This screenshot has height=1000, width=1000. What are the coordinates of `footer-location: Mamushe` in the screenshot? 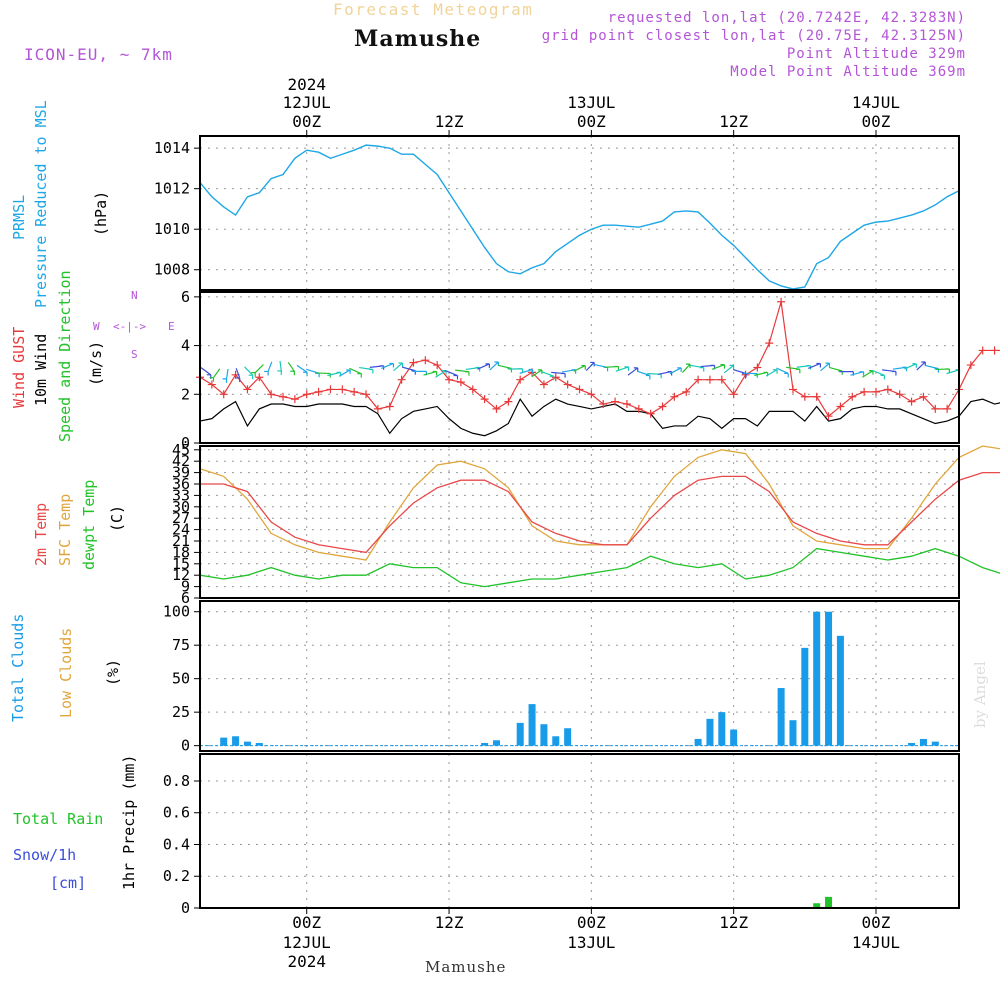 It's located at (466, 967).